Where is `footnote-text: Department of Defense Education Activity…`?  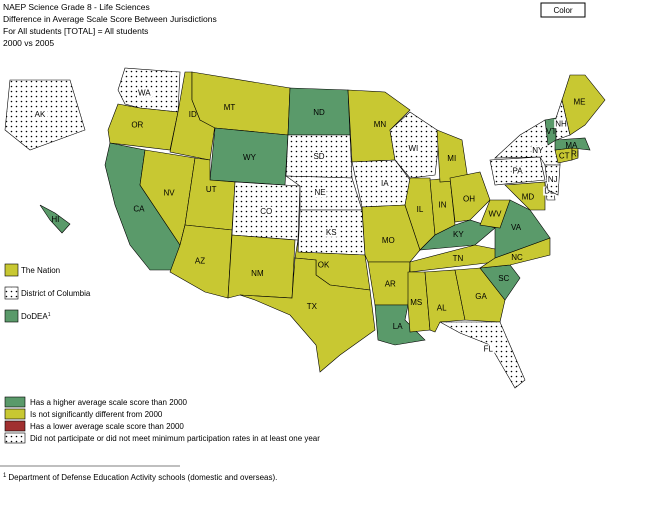
footnote-text: Department of Defense Education Activity… is located at coordinates (142, 477).